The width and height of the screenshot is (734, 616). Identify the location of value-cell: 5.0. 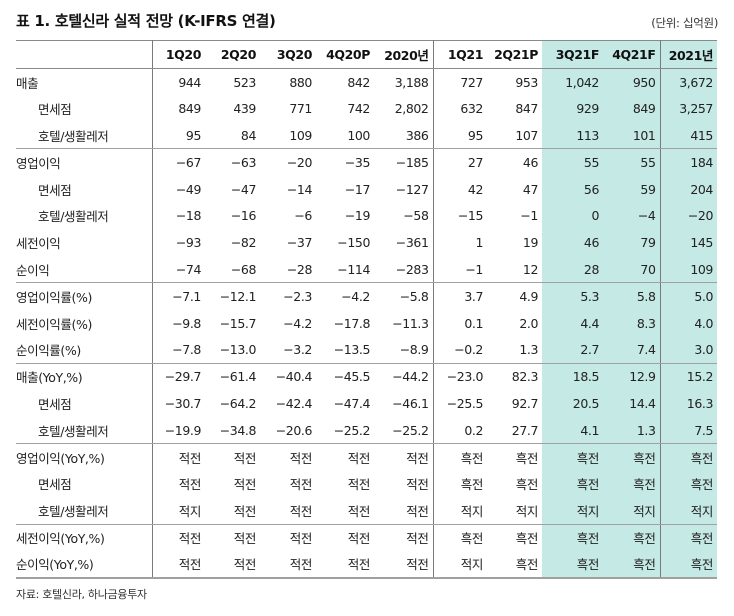
(688, 296).